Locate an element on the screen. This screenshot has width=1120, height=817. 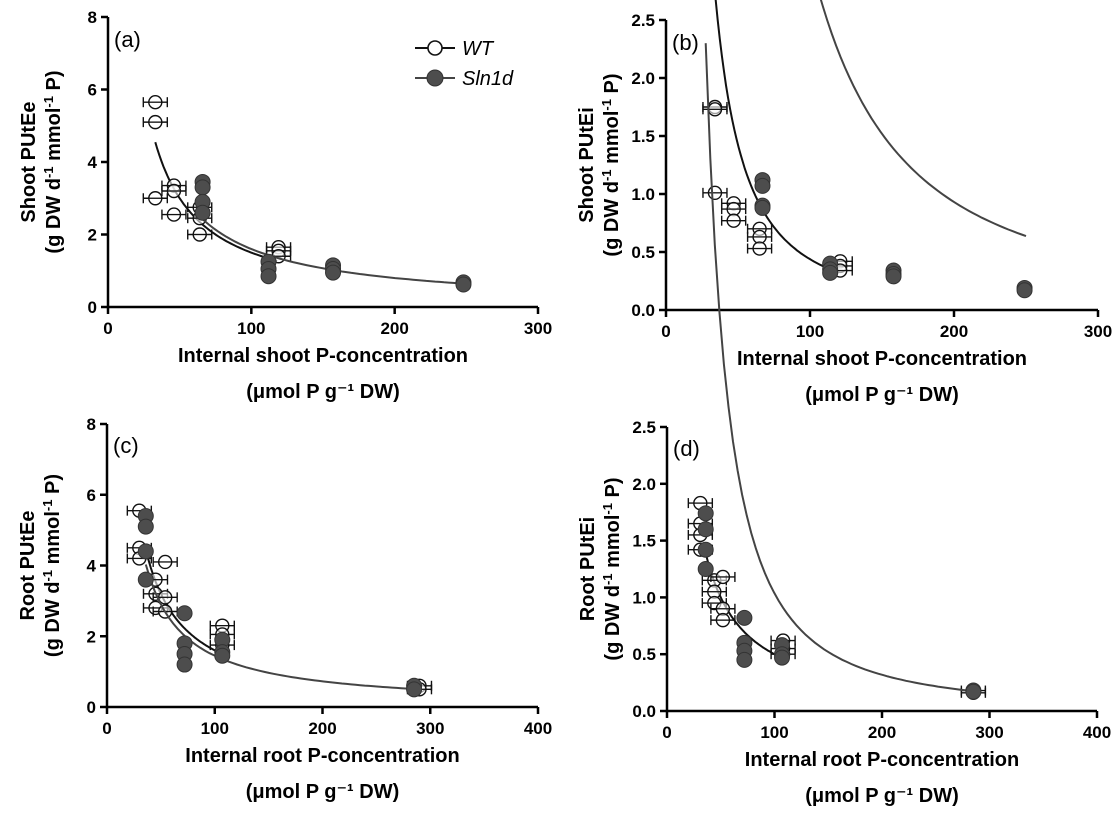
panel-a-ylabel-unit: (g DW d-1 mmol-1 P) is located at coordinates (53, 161).